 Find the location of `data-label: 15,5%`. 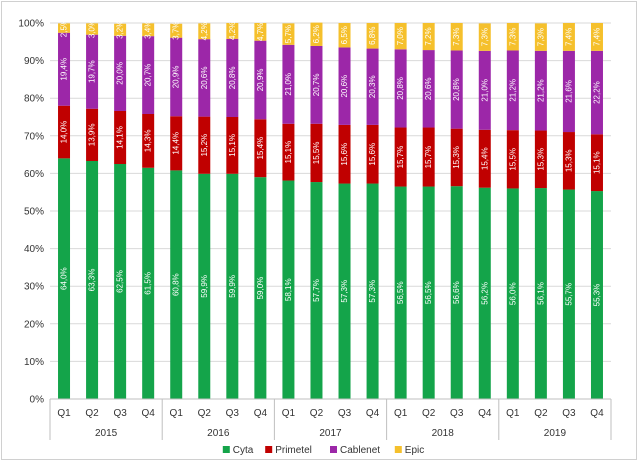

data-label: 15,5% is located at coordinates (512, 159).